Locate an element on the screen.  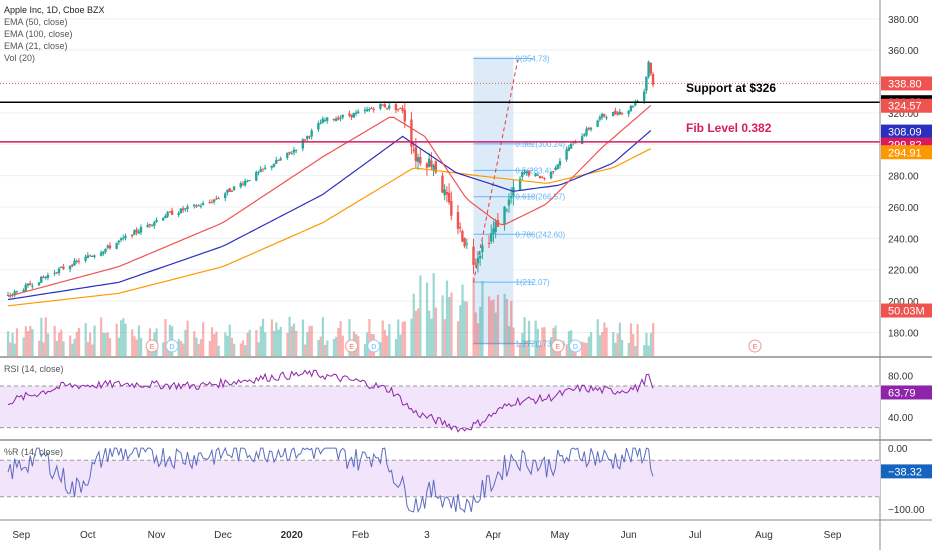
williams-r-legend: %R (14, close) is located at coordinates (34, 452).